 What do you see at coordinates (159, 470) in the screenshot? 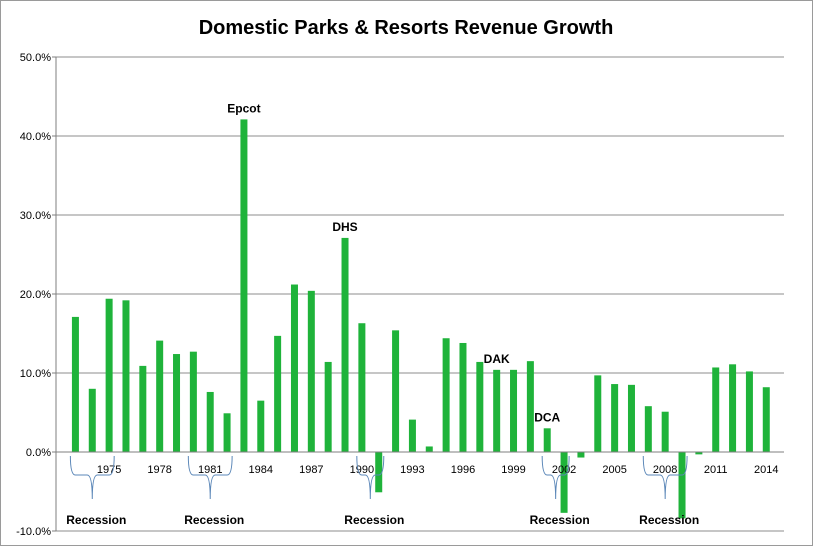
I see `x-tick-label: 1978` at bounding box center [159, 470].